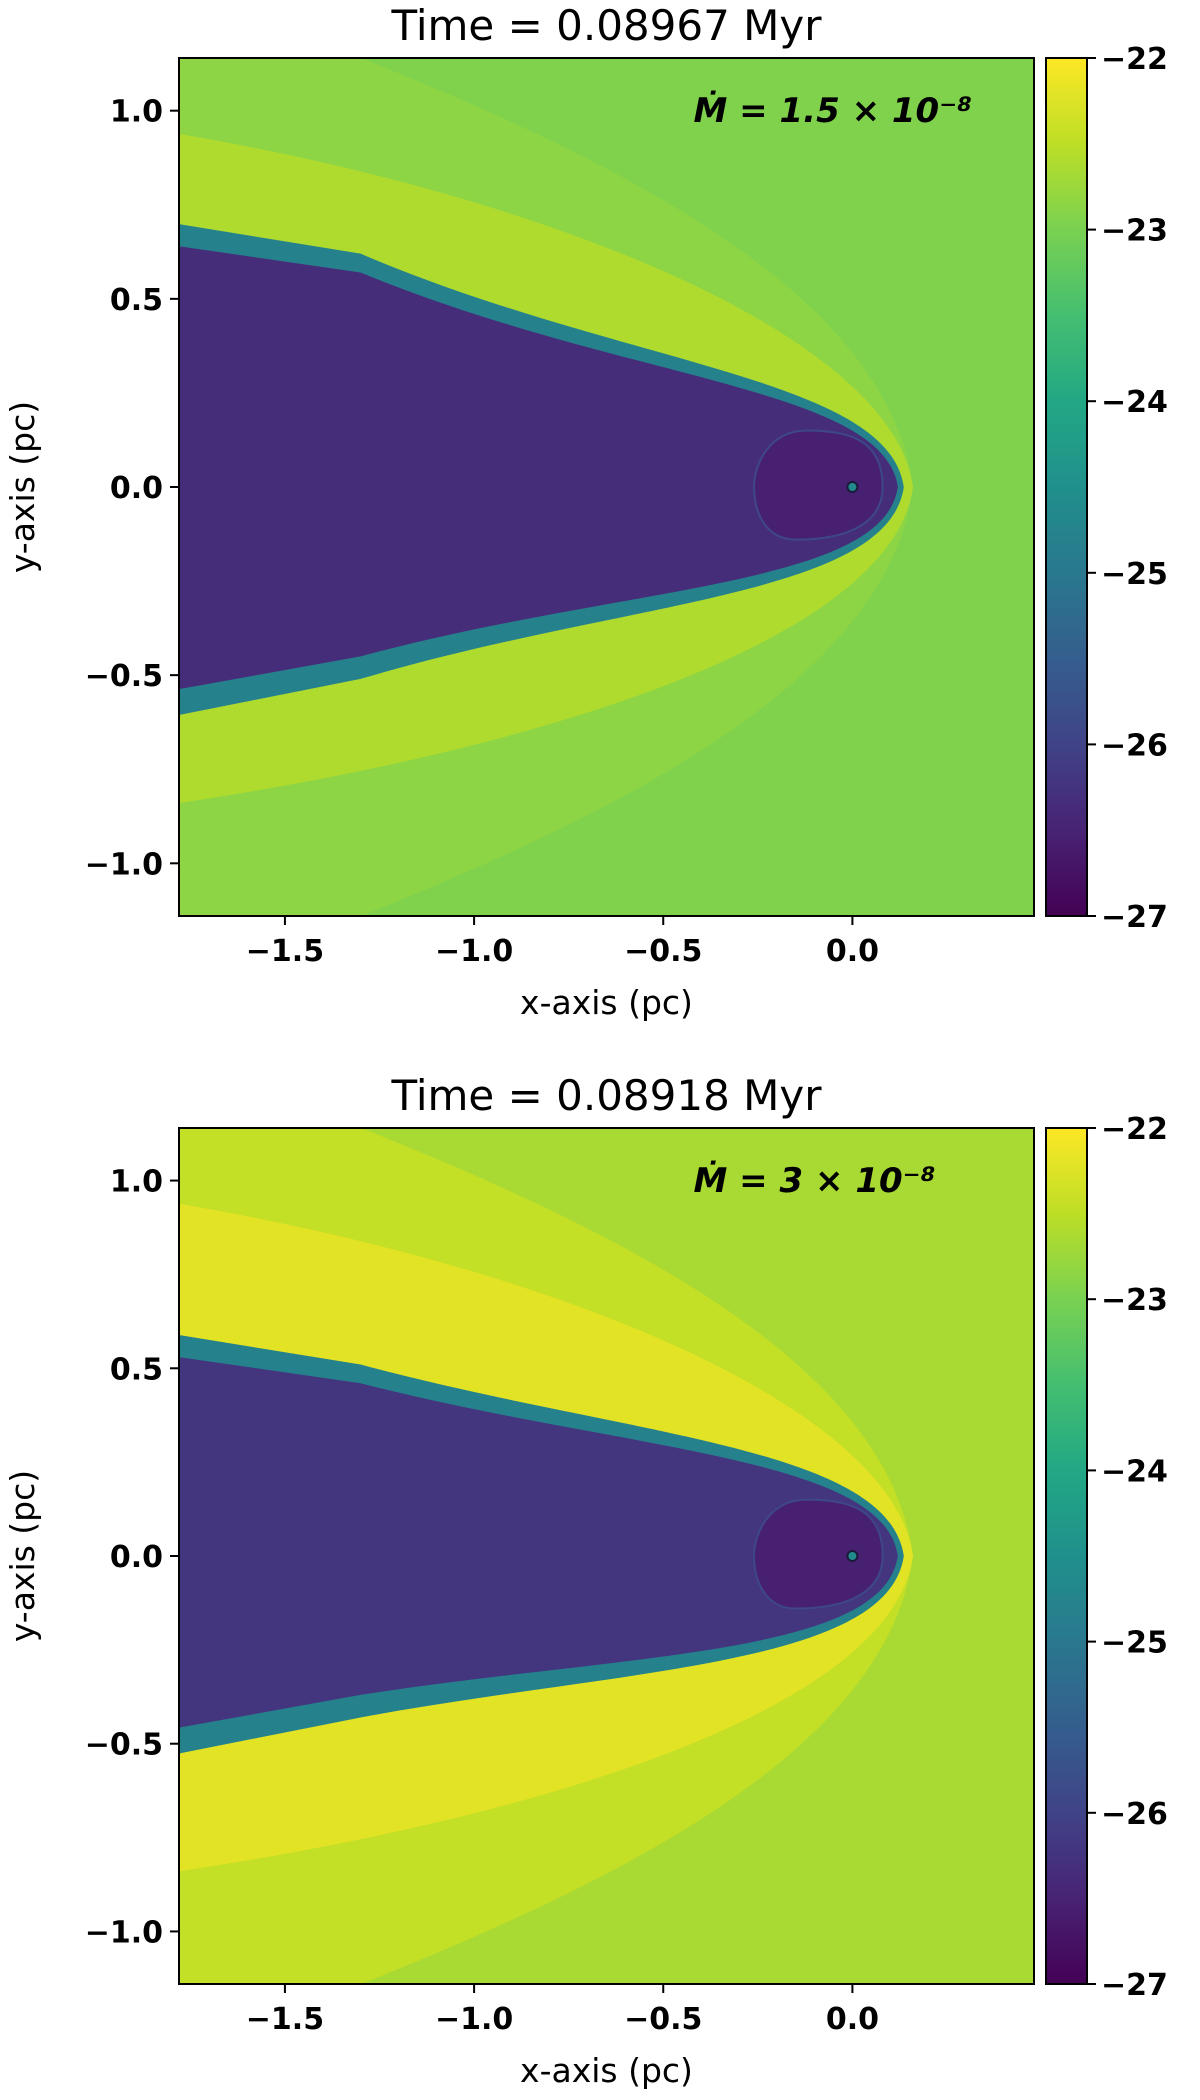  What do you see at coordinates (815, 1180) in the screenshot?
I see `mass-loss-annotation: Ṁ = 3 × 10⁻⁸` at bounding box center [815, 1180].